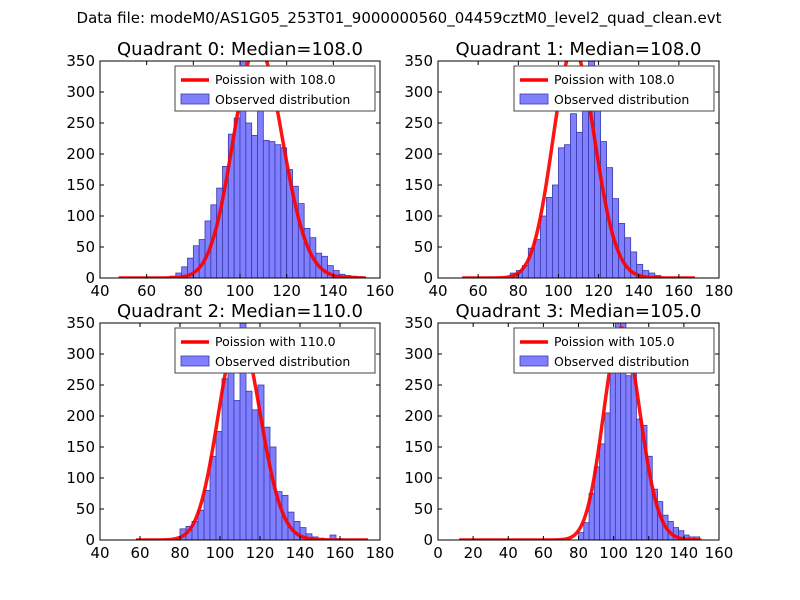 The width and height of the screenshot is (800, 600). What do you see at coordinates (240, 311) in the screenshot?
I see `panel-title: Quadrant 2: Median=110.0` at bounding box center [240, 311].